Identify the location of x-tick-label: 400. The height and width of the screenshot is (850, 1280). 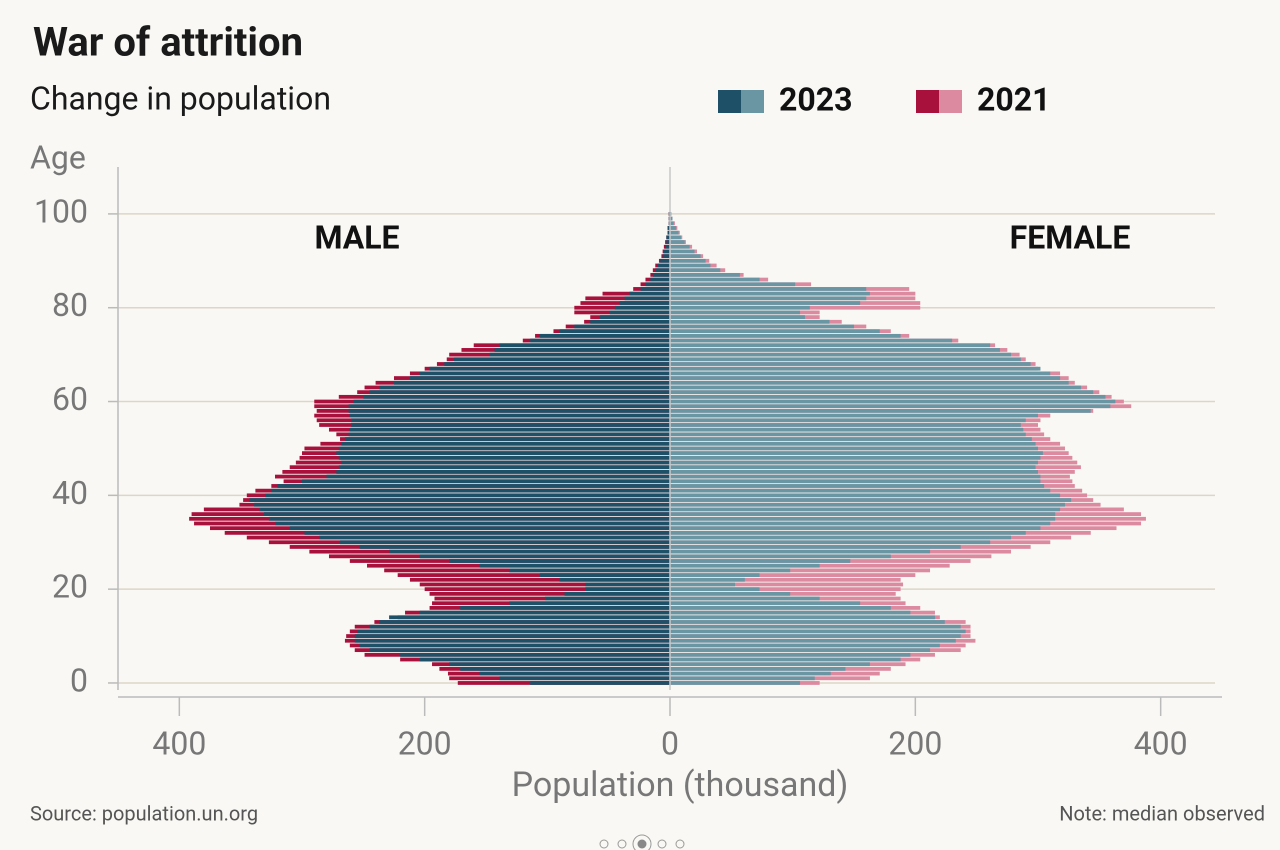
(179, 743).